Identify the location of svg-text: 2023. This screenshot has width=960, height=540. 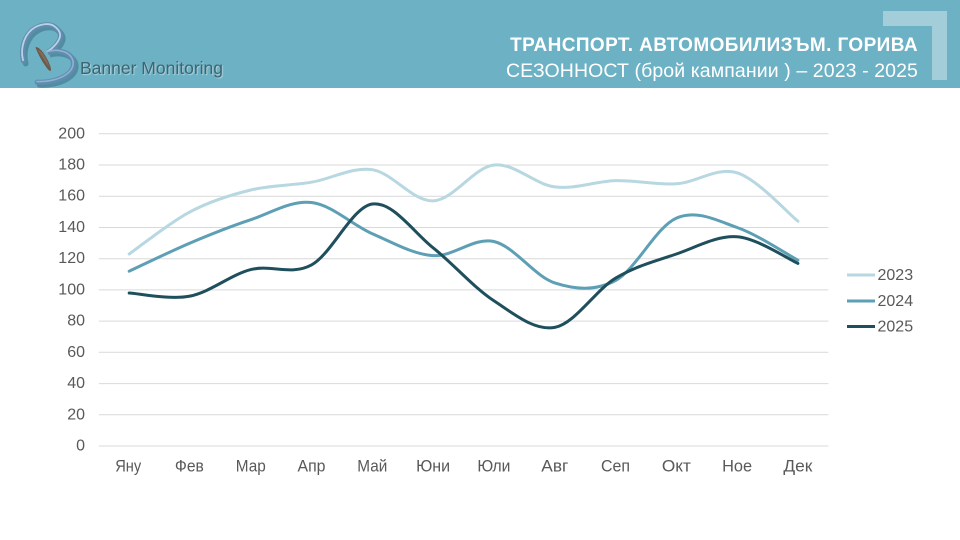
(896, 275).